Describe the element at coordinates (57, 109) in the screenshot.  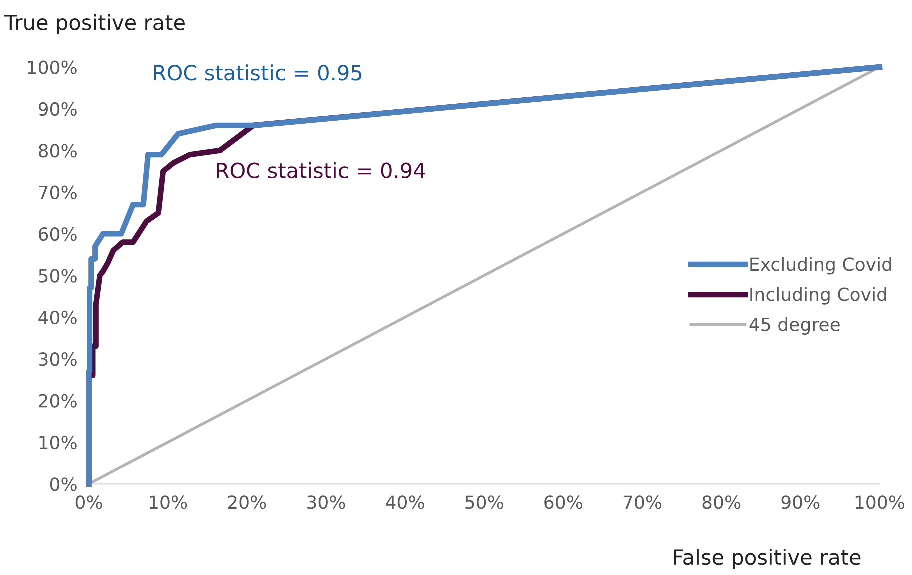
I see `y-tick-label: 90%` at that location.